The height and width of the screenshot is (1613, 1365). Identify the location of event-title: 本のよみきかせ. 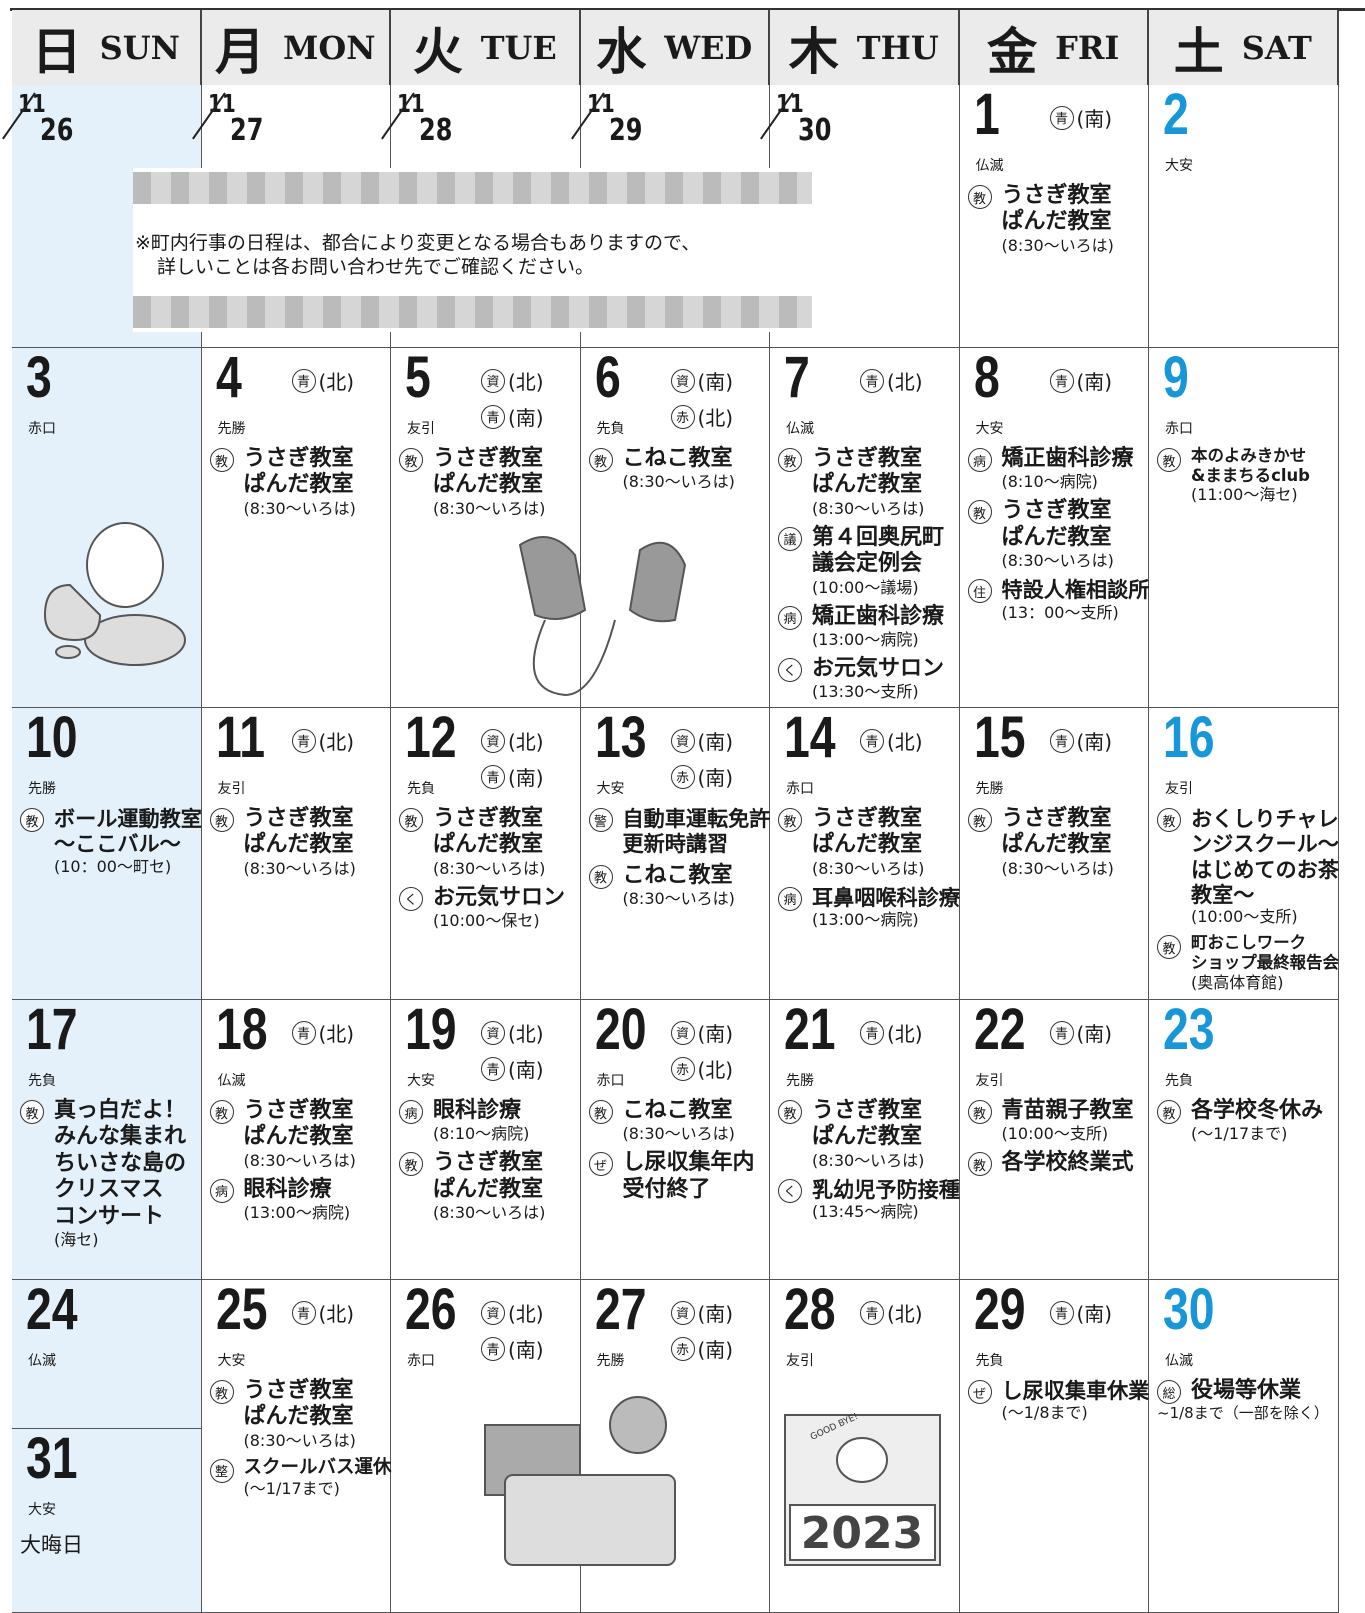
(1249, 455).